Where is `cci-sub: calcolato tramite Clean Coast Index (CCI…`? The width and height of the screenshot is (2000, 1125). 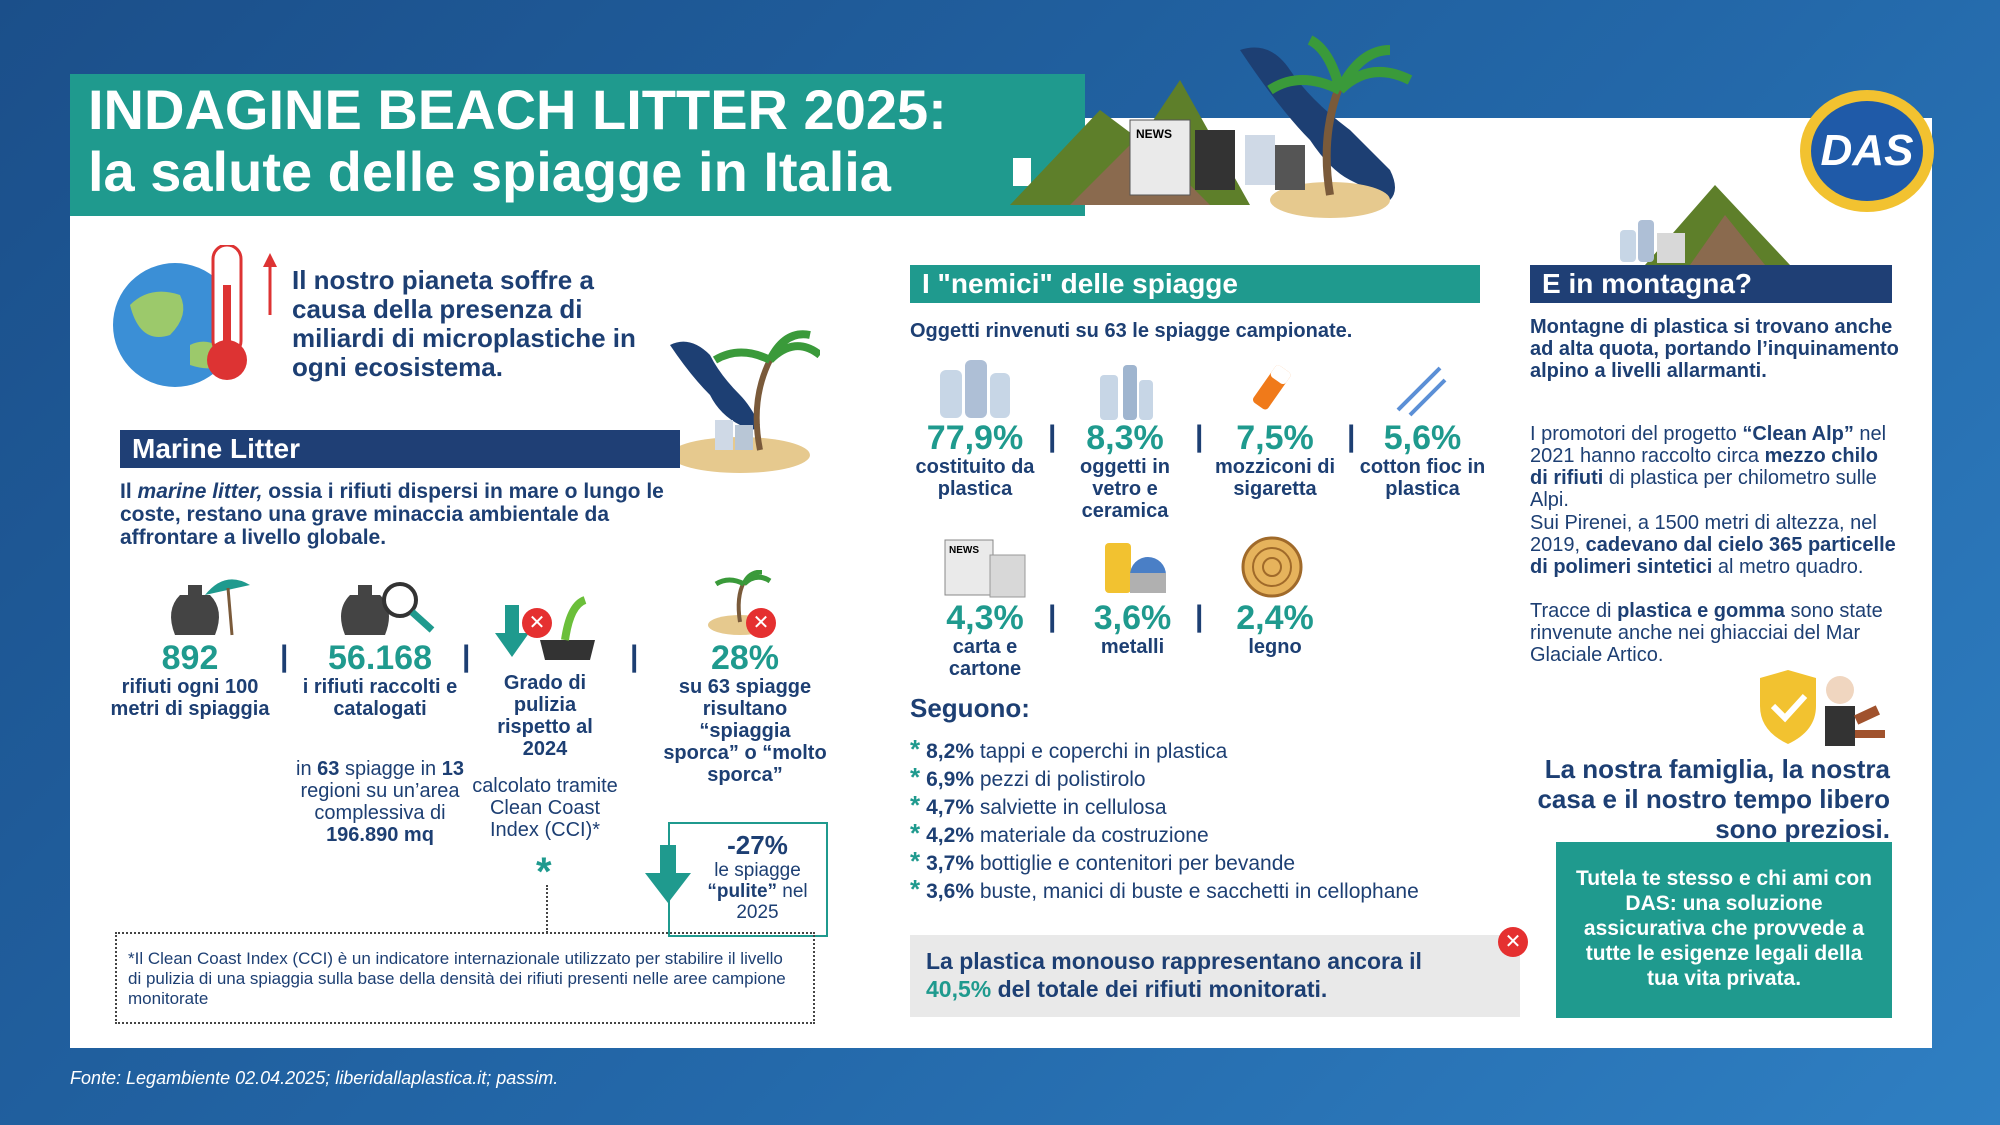
cci-sub: calcolato tramite Clean Coast Index (CCI… is located at coordinates (545, 808).